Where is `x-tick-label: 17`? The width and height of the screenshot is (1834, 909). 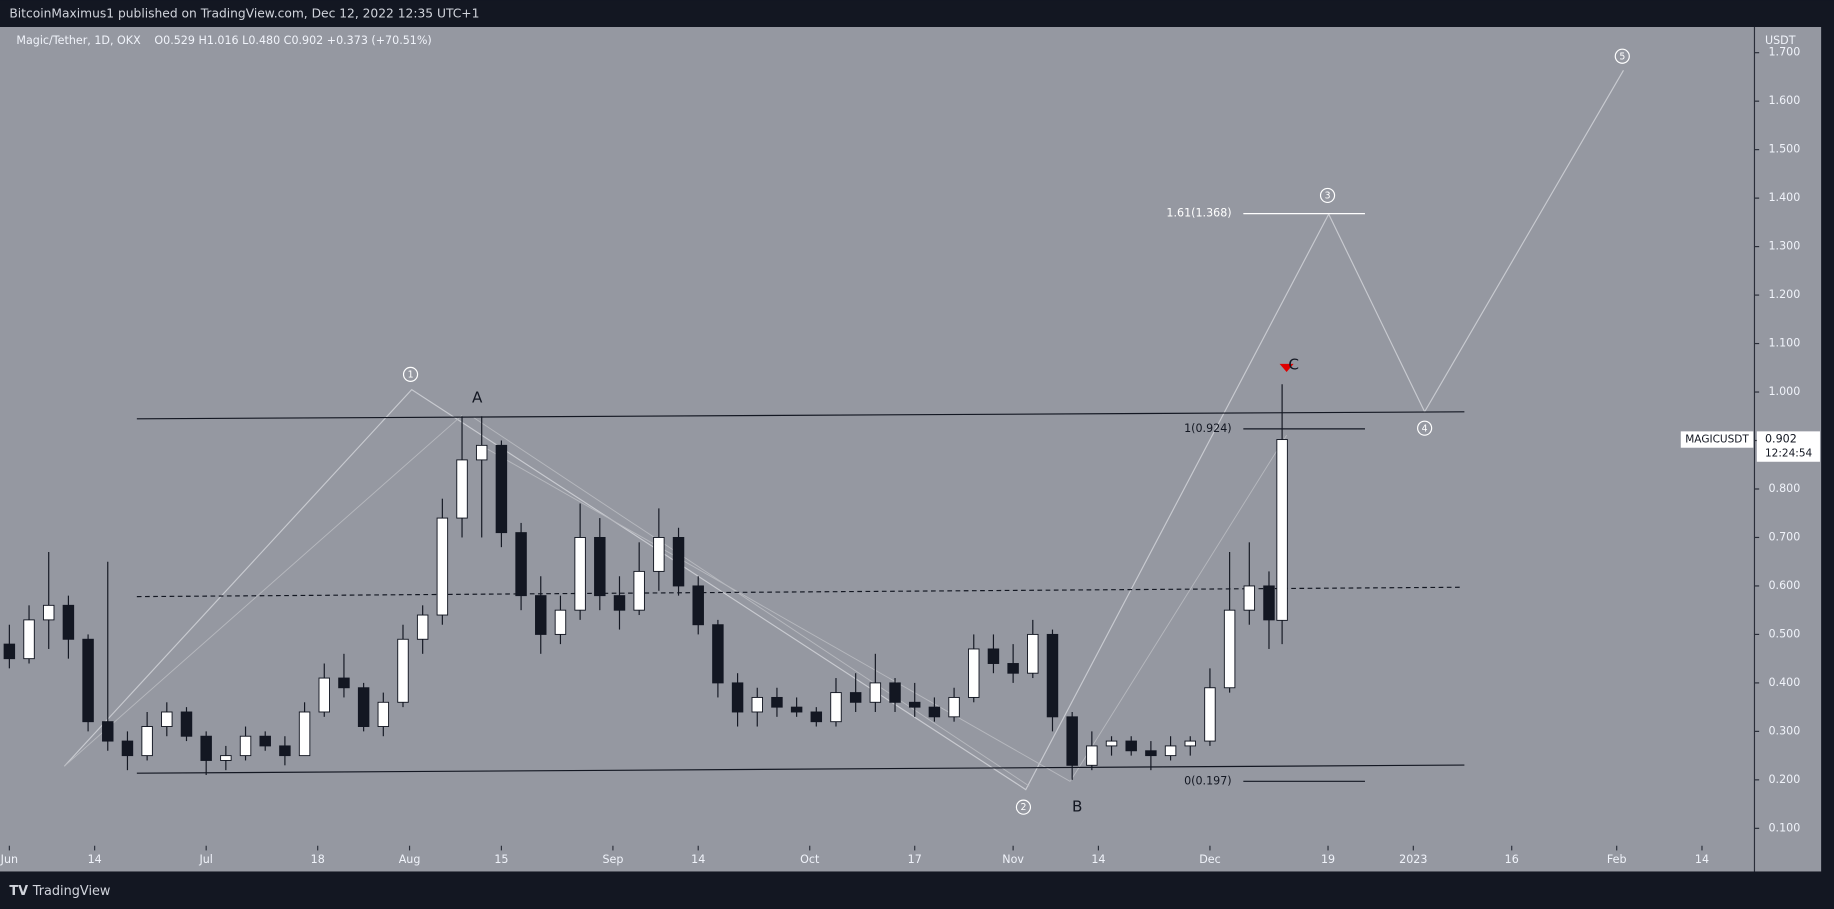
x-tick-label: 17 is located at coordinates (915, 859).